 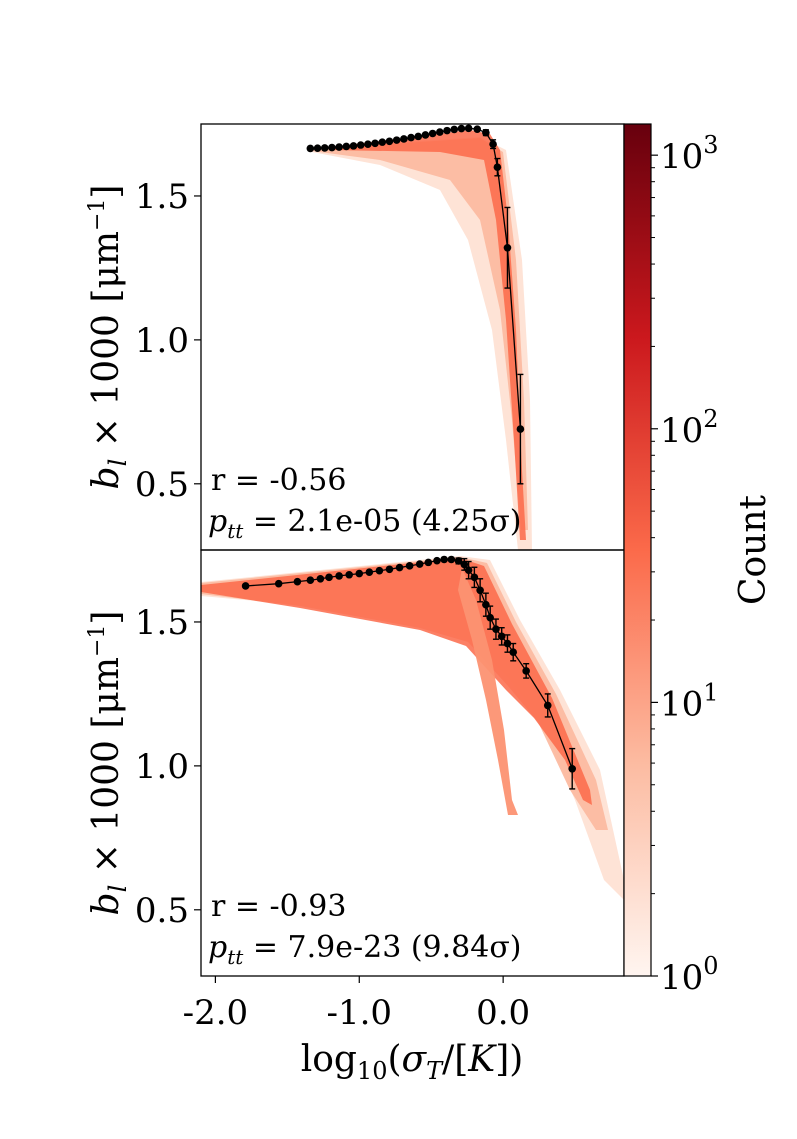 I want to click on bottom-y-tick-label: 1.0, so click(x=162, y=767).